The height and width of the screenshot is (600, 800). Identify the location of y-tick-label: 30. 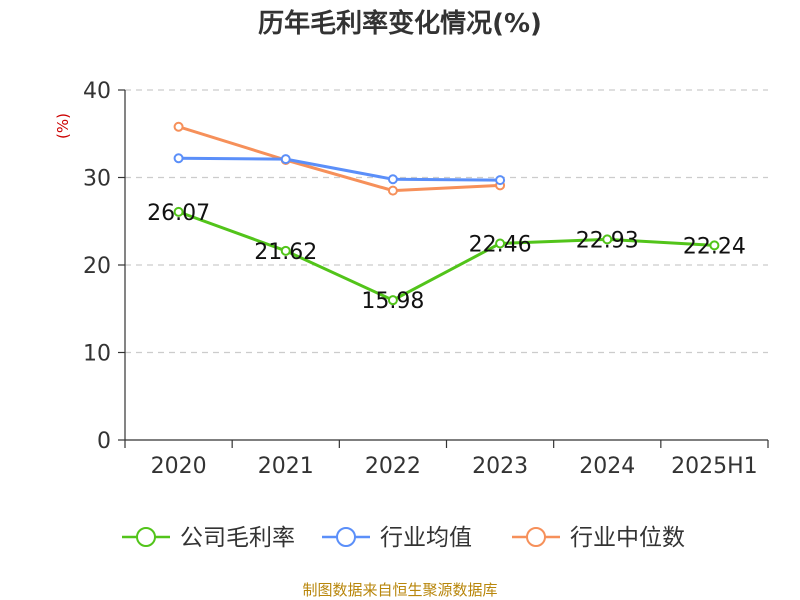
(97, 179).